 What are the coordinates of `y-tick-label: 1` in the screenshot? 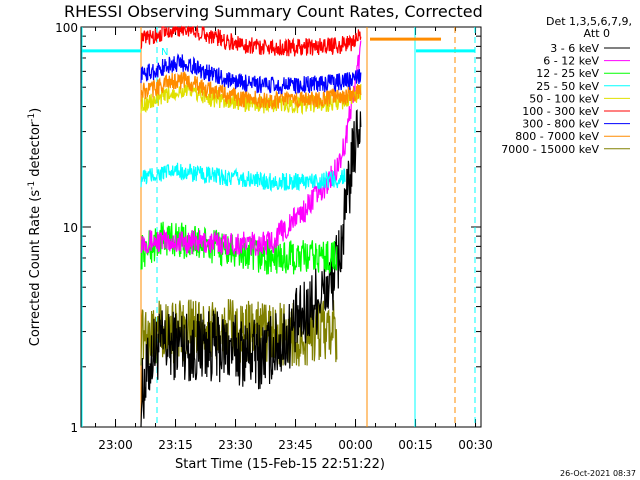 It's located at (74, 428).